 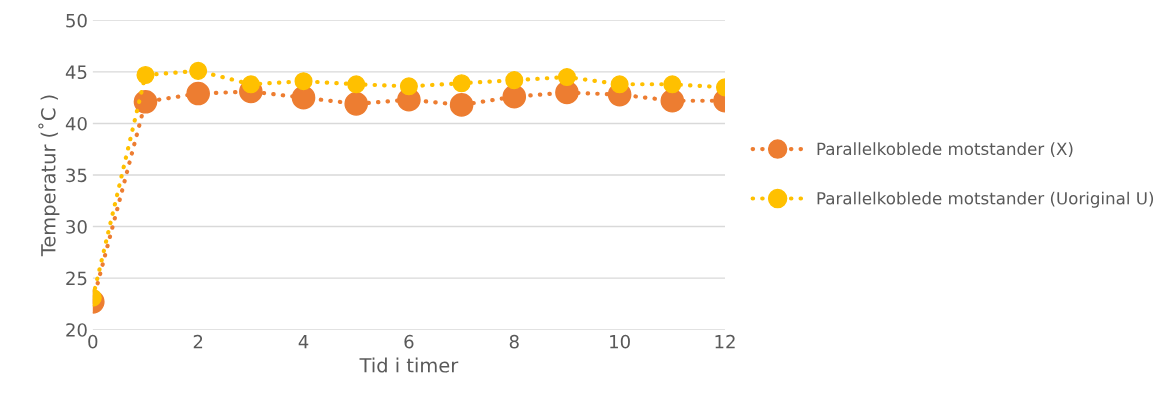 What do you see at coordinates (76, 175) in the screenshot?
I see `y-tick-label: 35` at bounding box center [76, 175].